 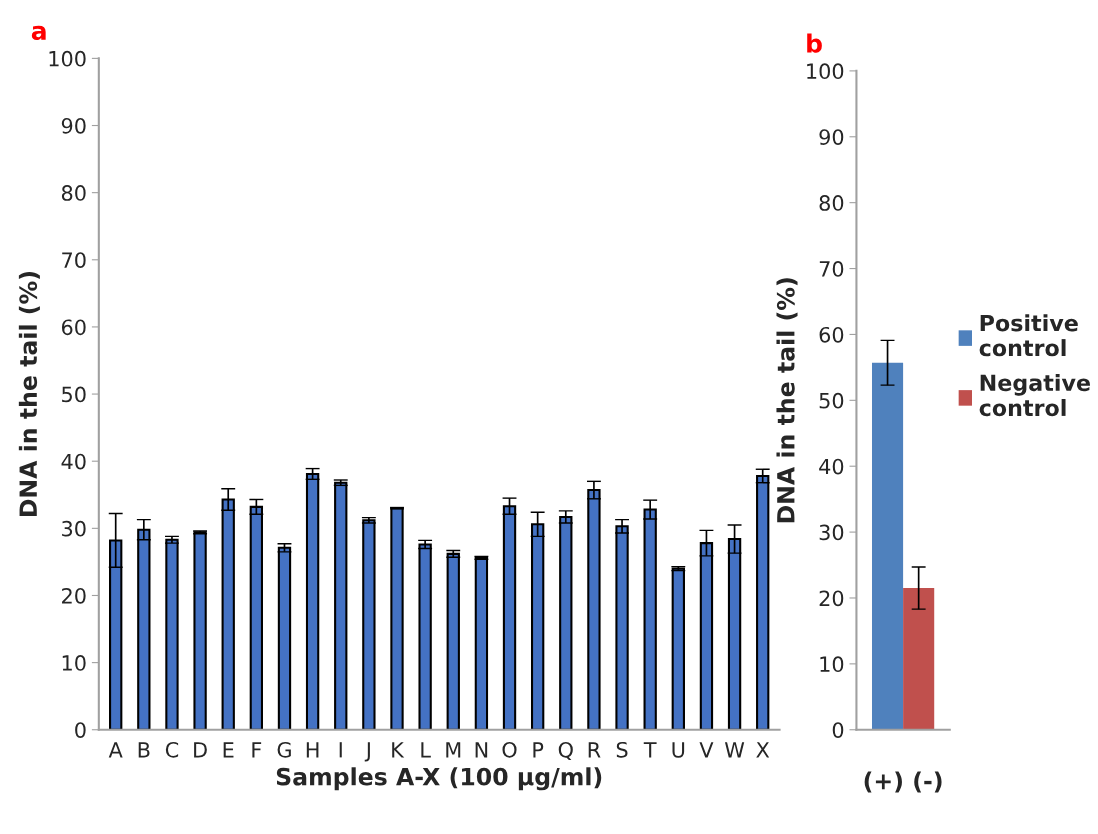 I want to click on x-axis-title: Samples A-X (100 µg/ml), so click(x=439, y=779).